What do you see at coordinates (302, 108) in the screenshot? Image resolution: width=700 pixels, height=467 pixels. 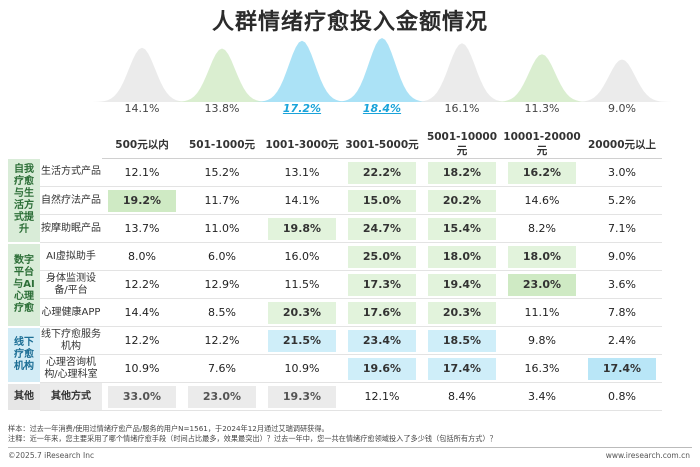 I see `overall-percent: 17.2%` at bounding box center [302, 108].